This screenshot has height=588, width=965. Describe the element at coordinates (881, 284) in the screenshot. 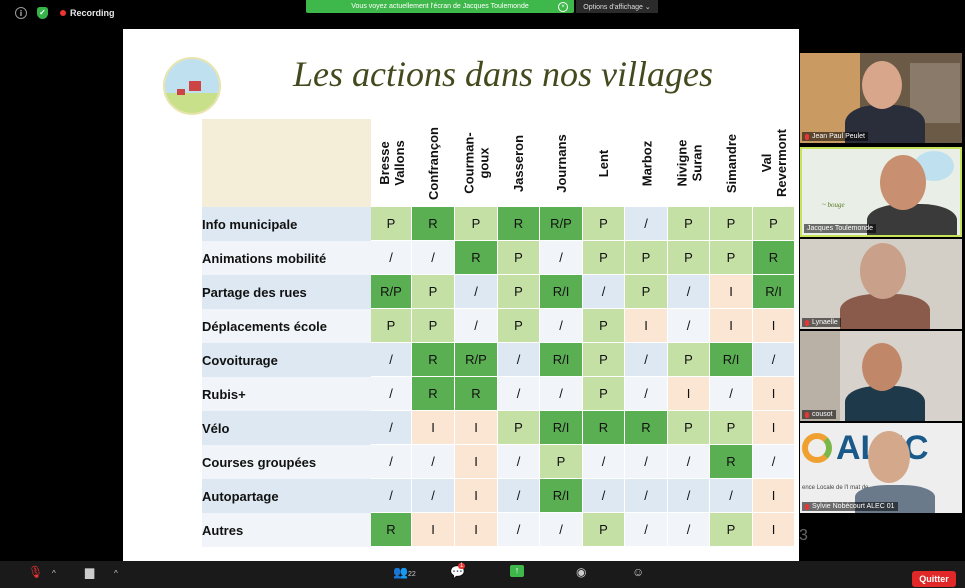

I see `participant-tile: Lynaelle` at that location.